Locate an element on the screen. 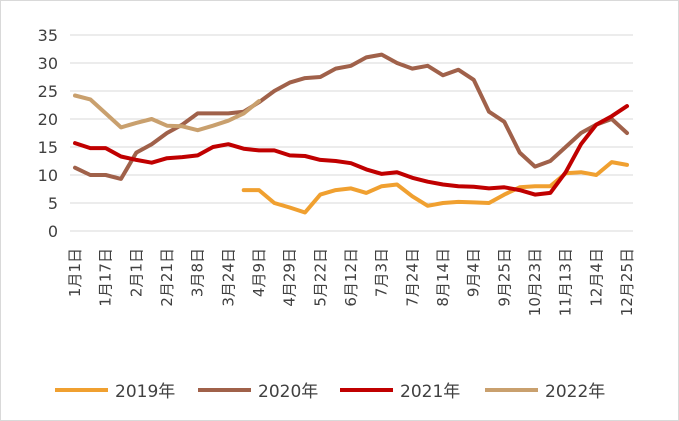  x-tick-label: 12月25日 is located at coordinates (627, 282).